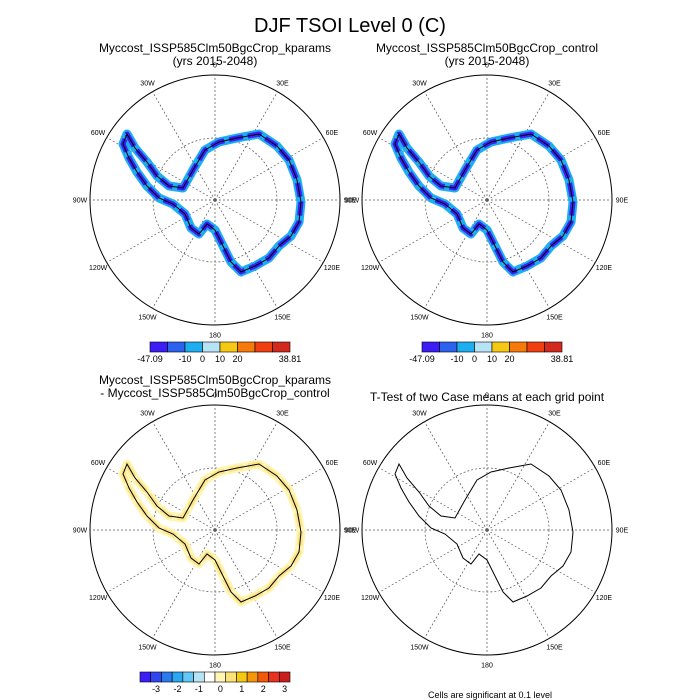 Image resolution: width=700 pixels, height=700 pixels. Describe the element at coordinates (177, 689) in the screenshot. I see `colorbar-label: -2` at that location.